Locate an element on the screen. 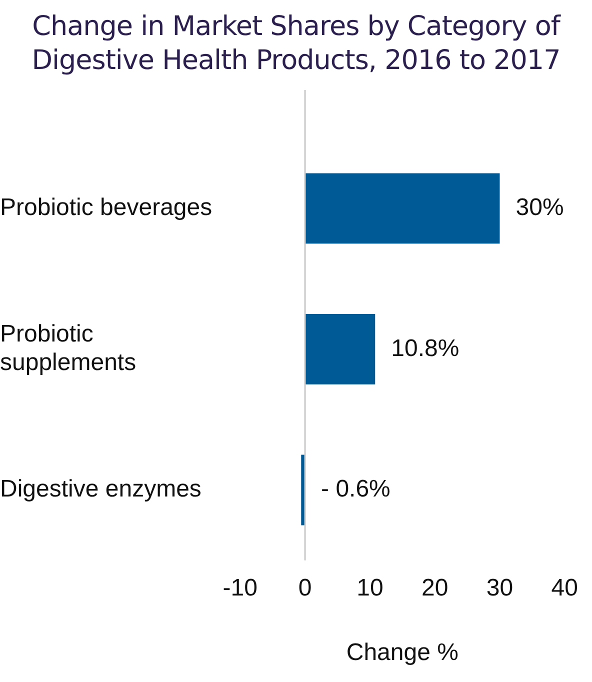 The height and width of the screenshot is (682, 592). x-axis-title: Change % is located at coordinates (402, 652).